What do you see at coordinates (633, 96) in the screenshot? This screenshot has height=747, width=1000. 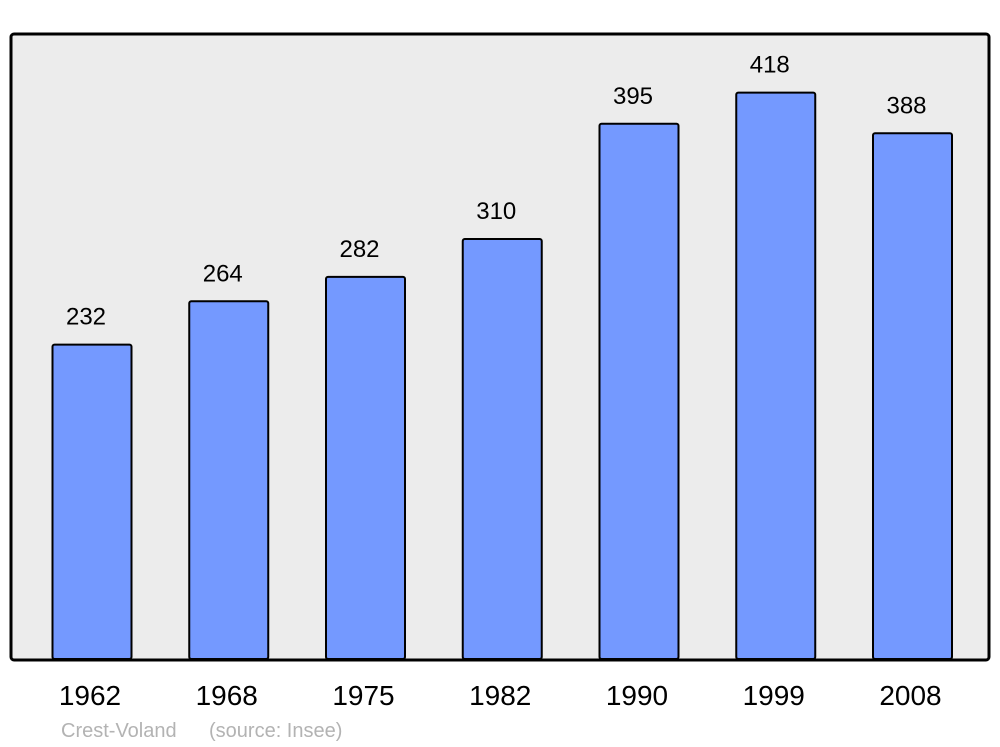 I see `value-label-1990: 395` at bounding box center [633, 96].